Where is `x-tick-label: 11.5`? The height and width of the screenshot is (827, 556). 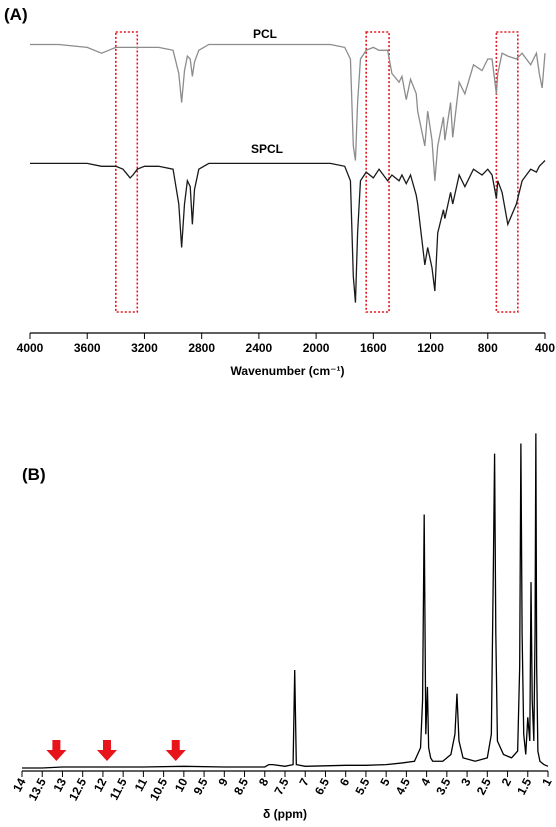
x-tick-label: 11.5 is located at coordinates (118, 789).